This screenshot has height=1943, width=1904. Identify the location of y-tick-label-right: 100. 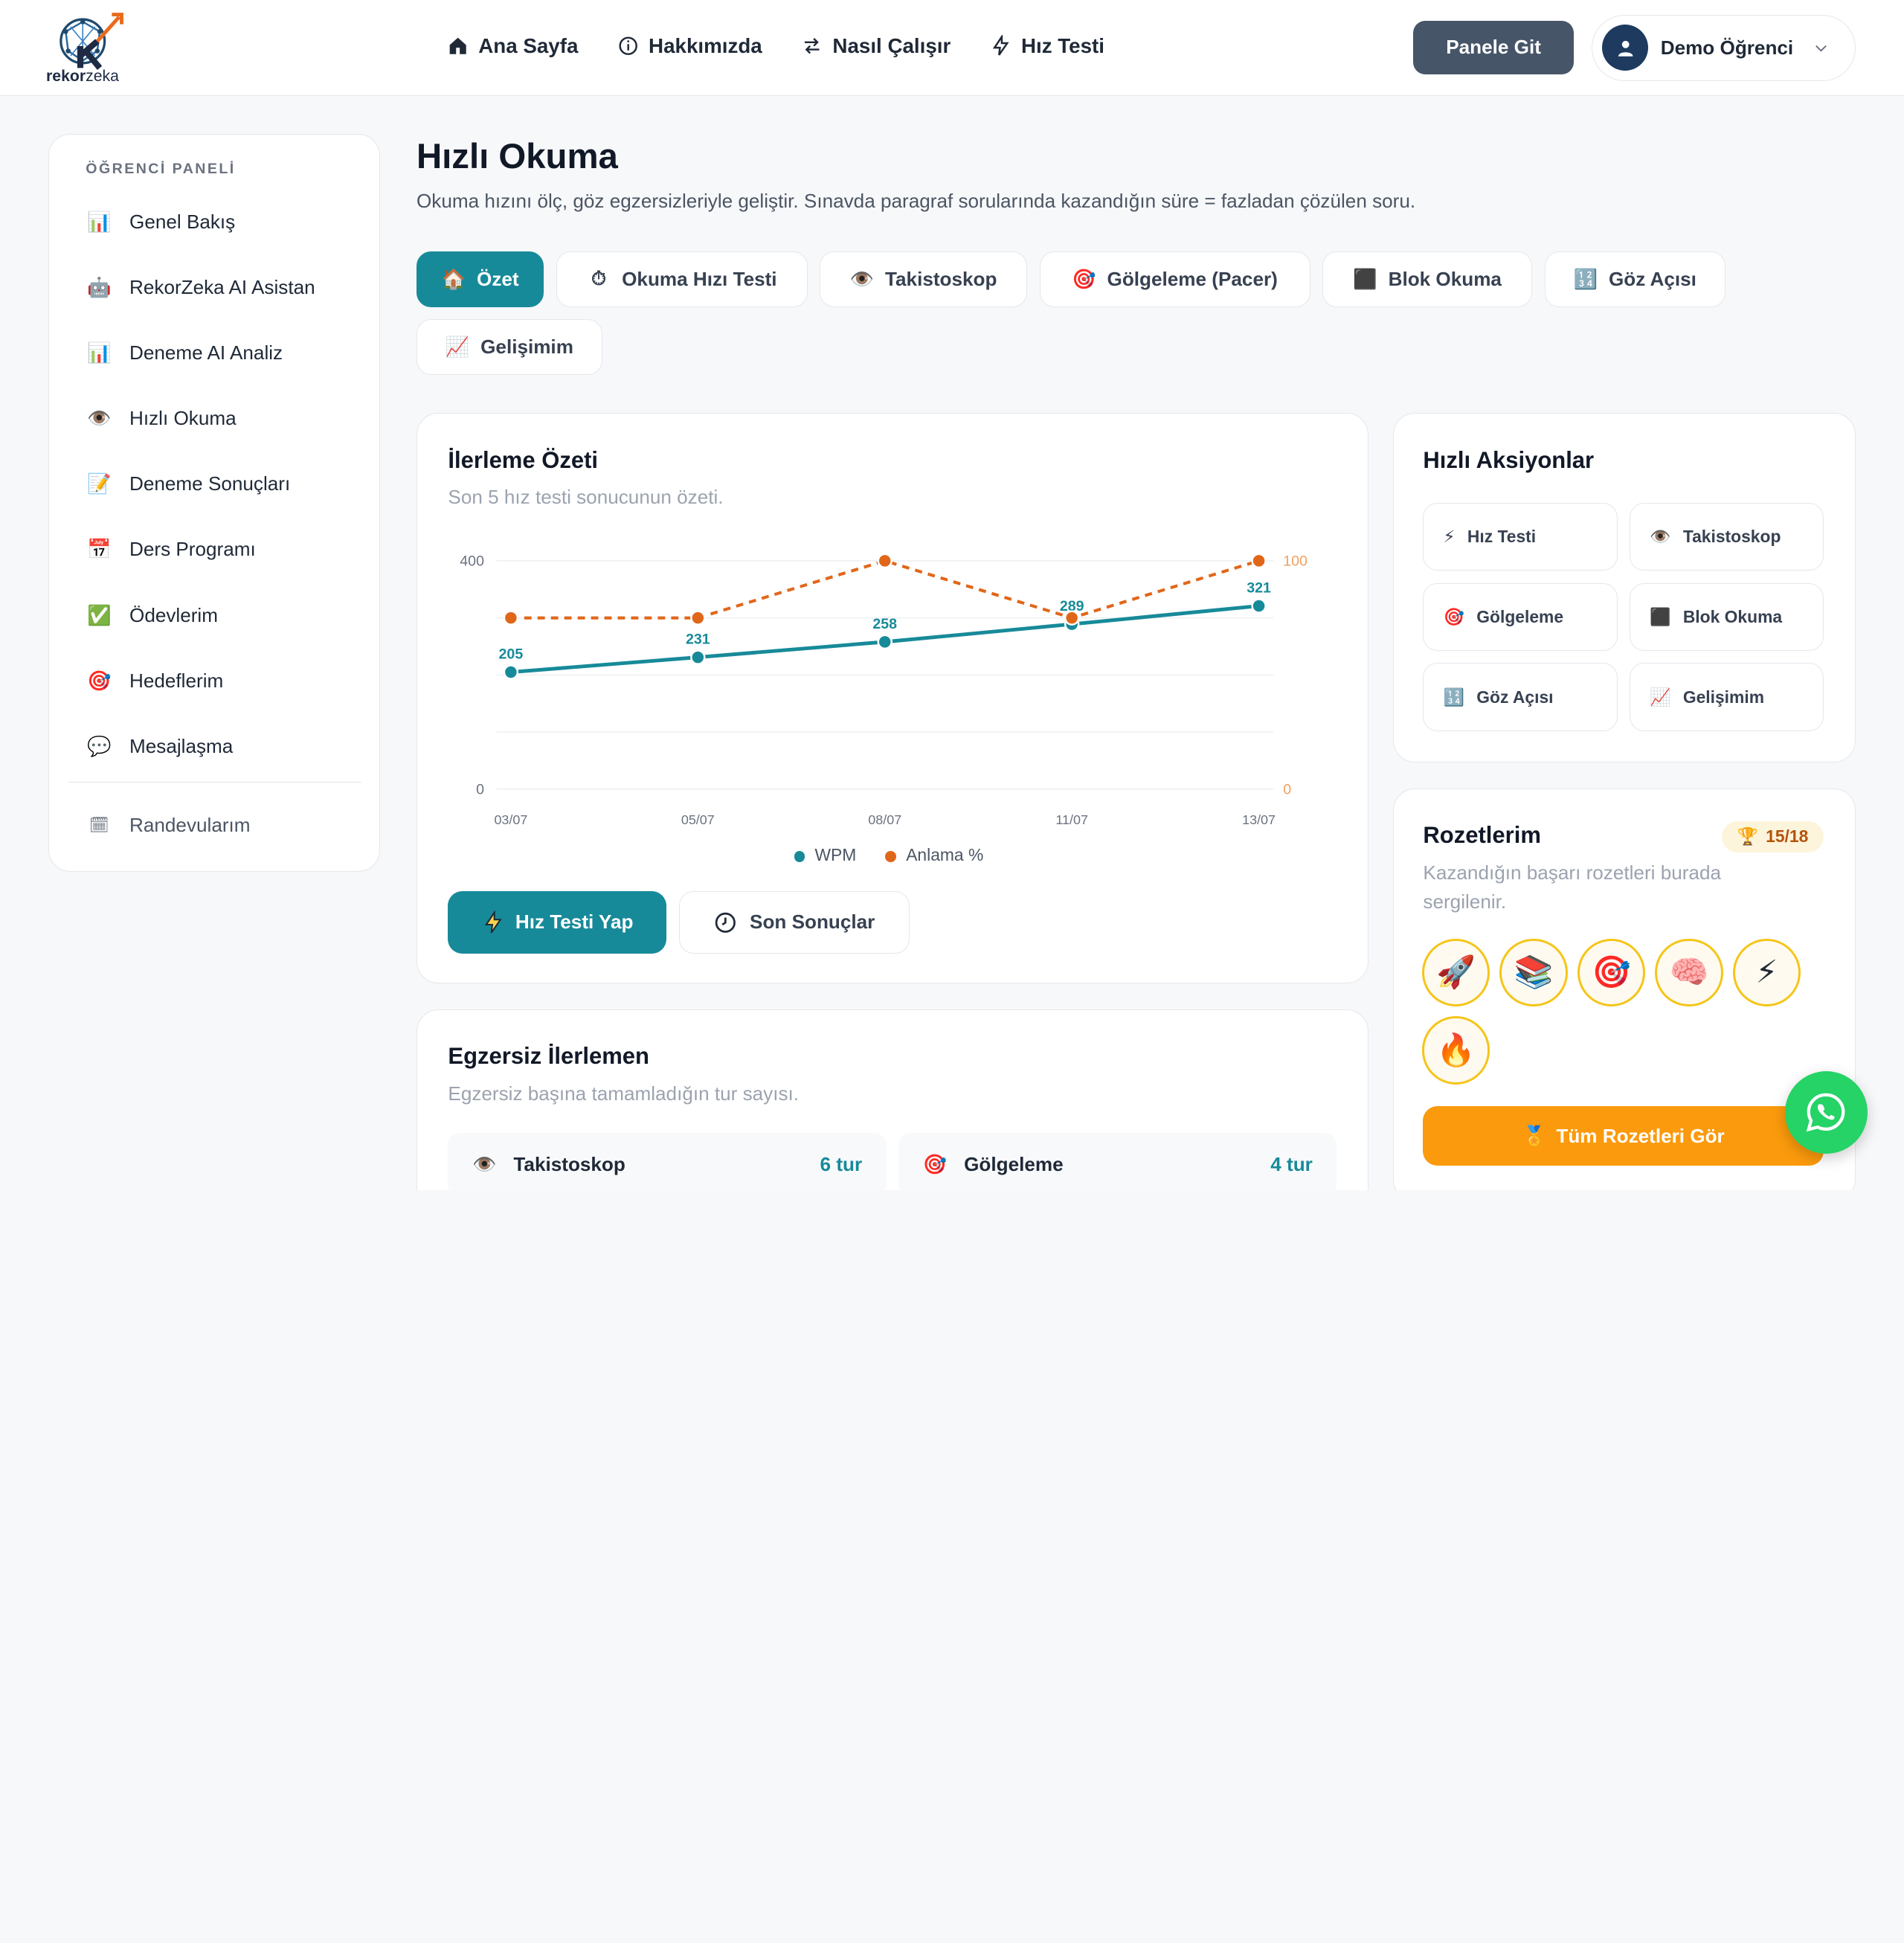
(1296, 561).